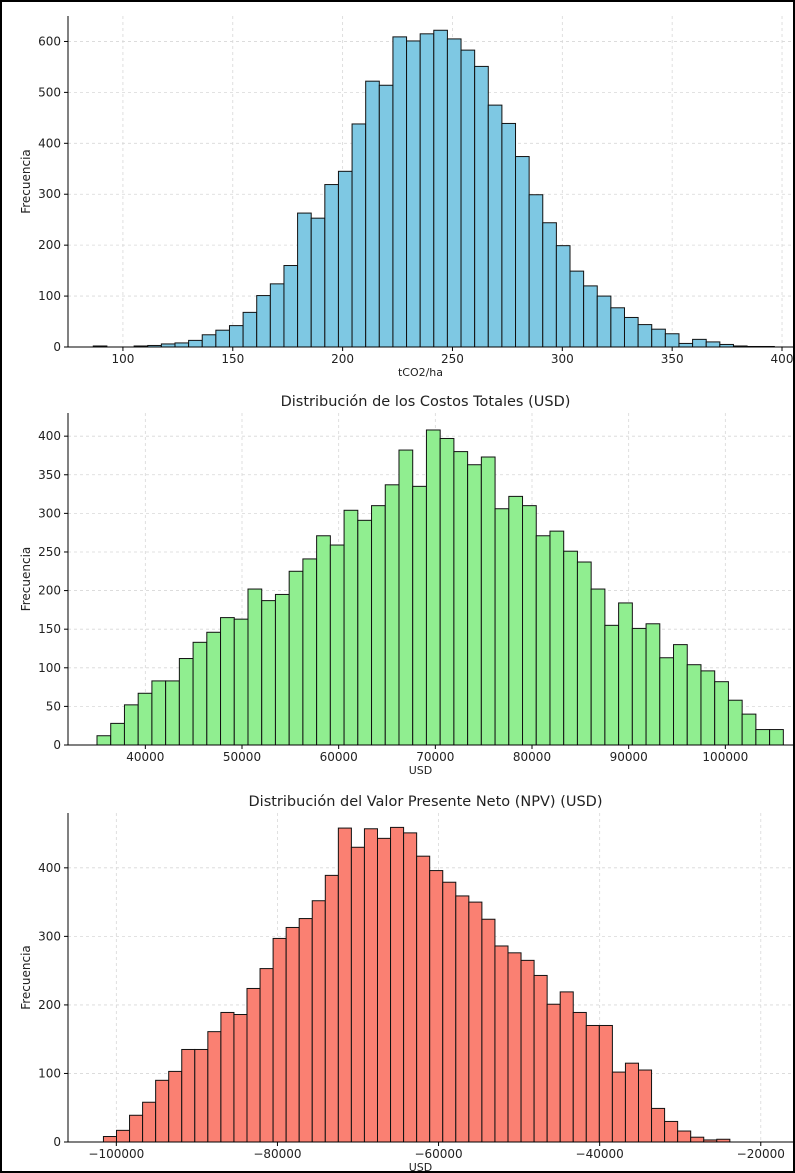 The height and width of the screenshot is (1173, 795). I want to click on x-tick-label: 100000, so click(725, 757).